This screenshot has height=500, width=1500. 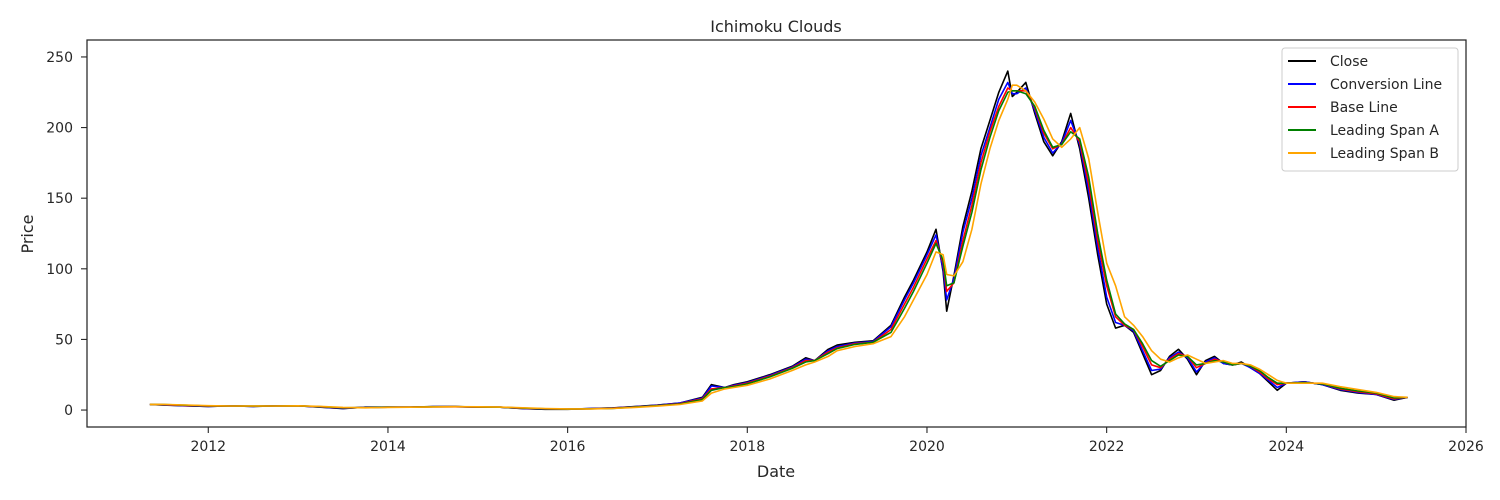 I want to click on y-tick-label: 100, so click(x=59, y=270).